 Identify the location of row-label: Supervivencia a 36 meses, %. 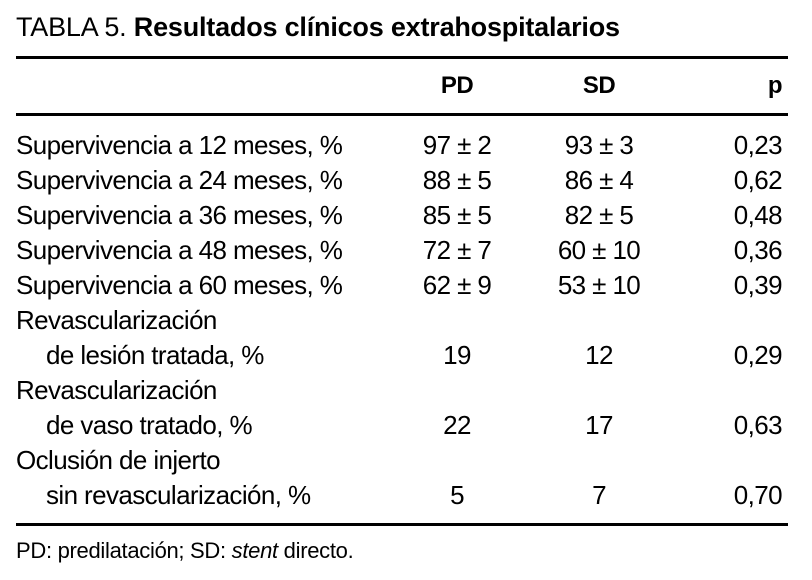
(179, 215).